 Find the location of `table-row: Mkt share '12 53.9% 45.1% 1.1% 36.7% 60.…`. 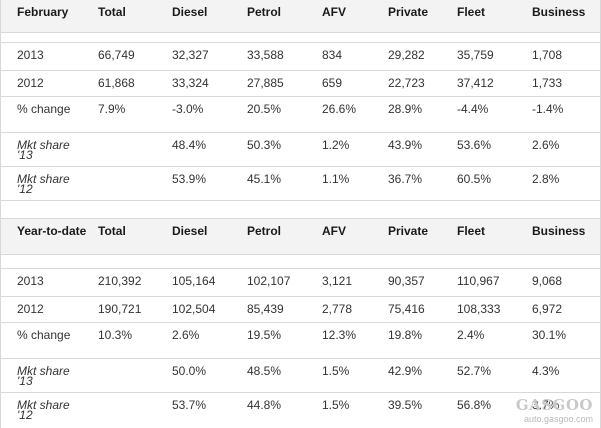

table-row: Mkt share '12 53.9% 45.1% 1.1% 36.7% 60.… is located at coordinates (300, 183).